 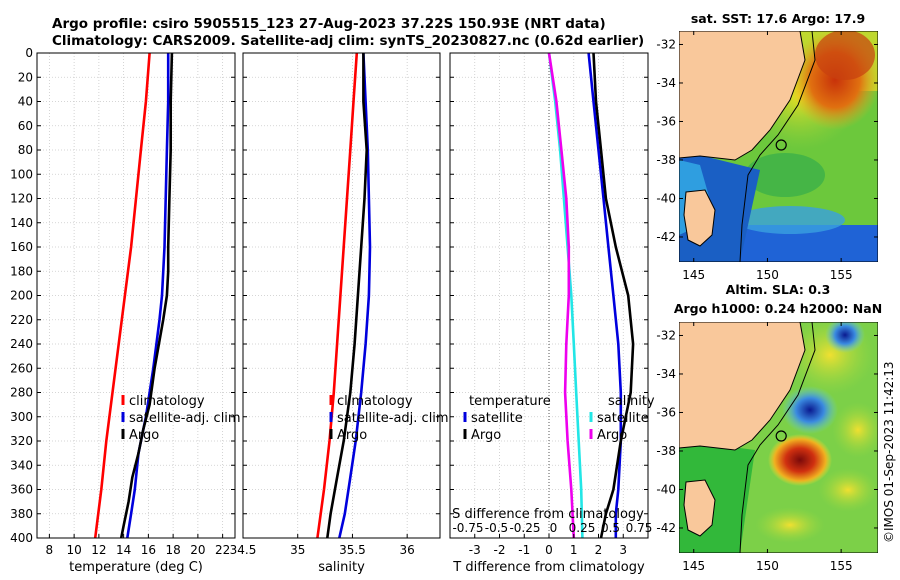 I want to click on series-line-satellite-adj-clim, so click(x=148, y=296).